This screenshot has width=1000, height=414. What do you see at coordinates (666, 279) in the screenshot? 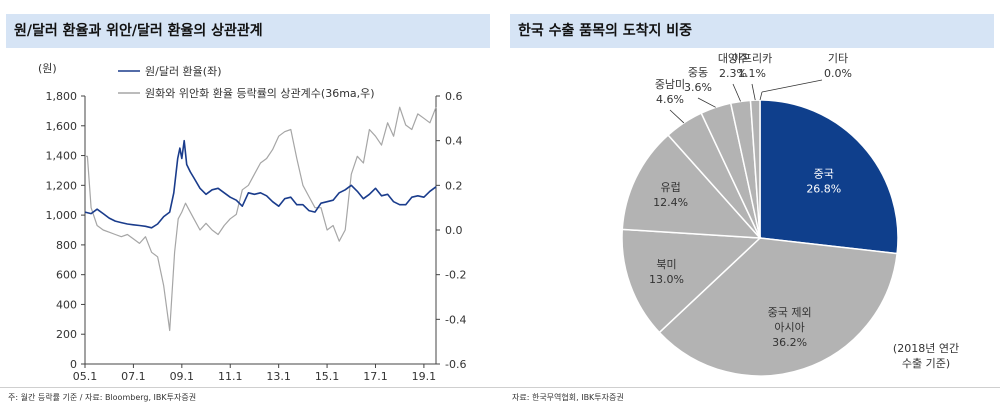
I see `pie-label-2-line-1: 13.0%` at bounding box center [666, 279].